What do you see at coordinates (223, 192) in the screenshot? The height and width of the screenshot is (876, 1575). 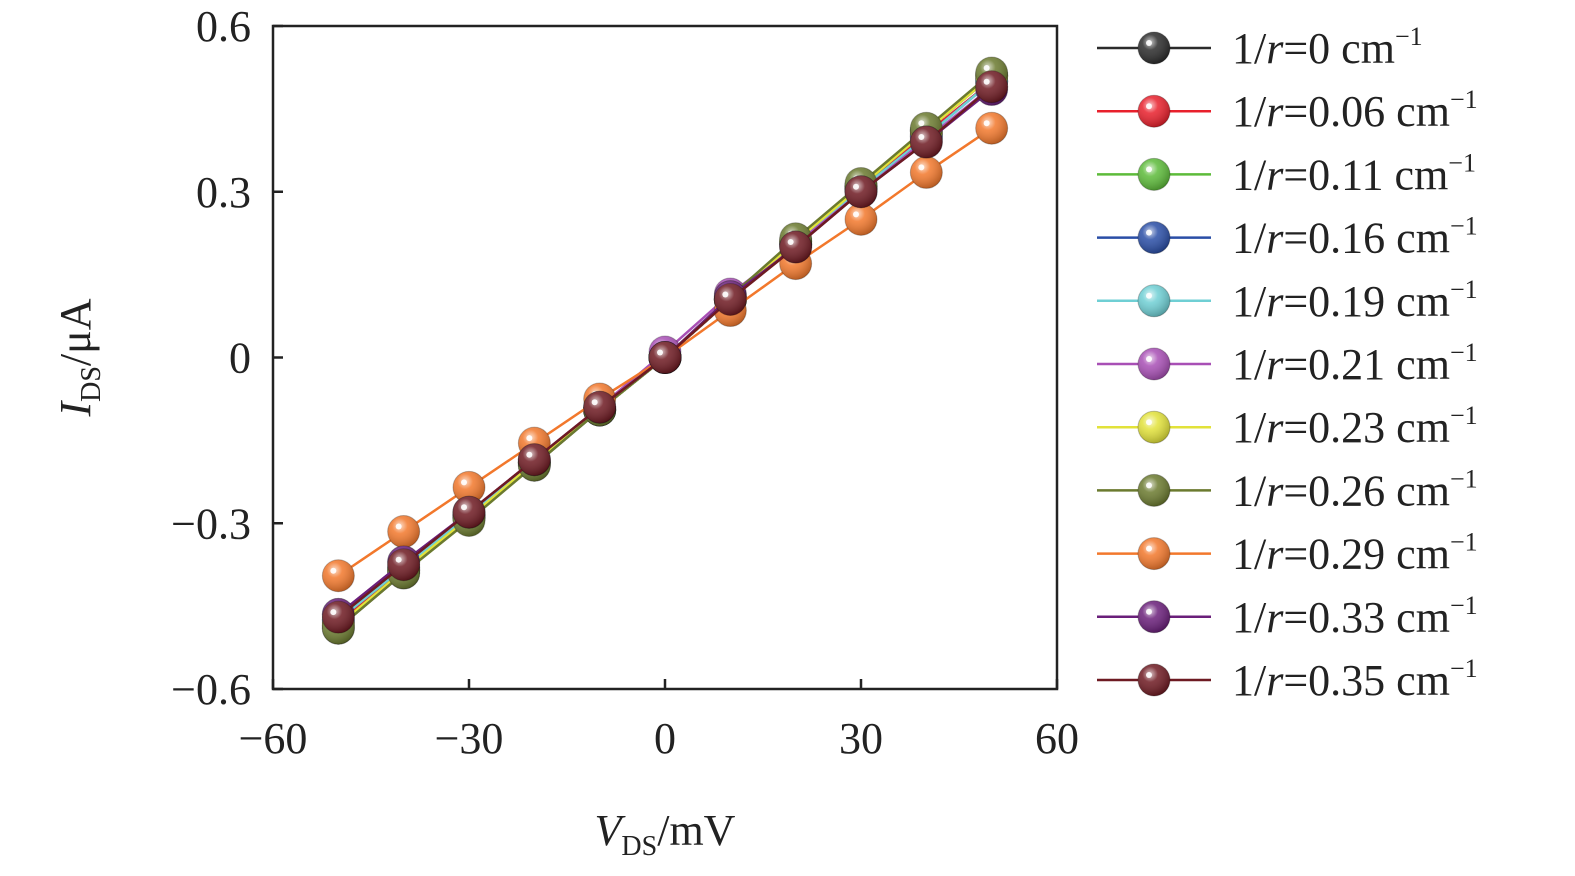 I see `y-tick-label: 0.3` at bounding box center [223, 192].